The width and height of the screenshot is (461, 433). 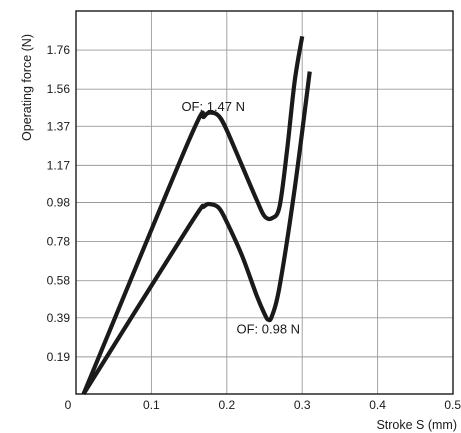 I want to click on y-tick-label: 0.58, so click(x=59, y=281).